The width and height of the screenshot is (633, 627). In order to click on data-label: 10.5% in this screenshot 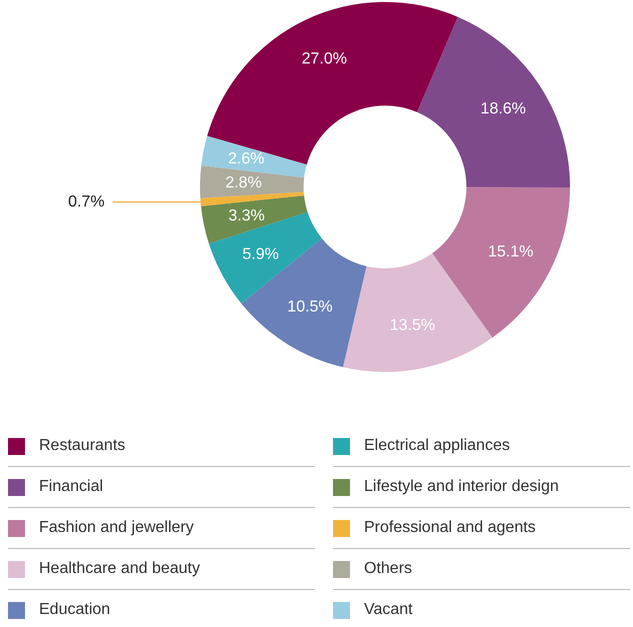, I will do `click(310, 307)`.